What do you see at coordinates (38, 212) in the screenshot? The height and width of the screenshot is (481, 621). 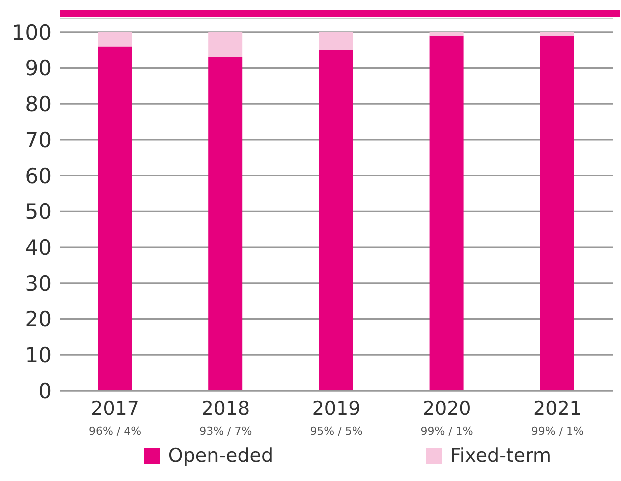 I see `y-tick-label: 50` at bounding box center [38, 212].